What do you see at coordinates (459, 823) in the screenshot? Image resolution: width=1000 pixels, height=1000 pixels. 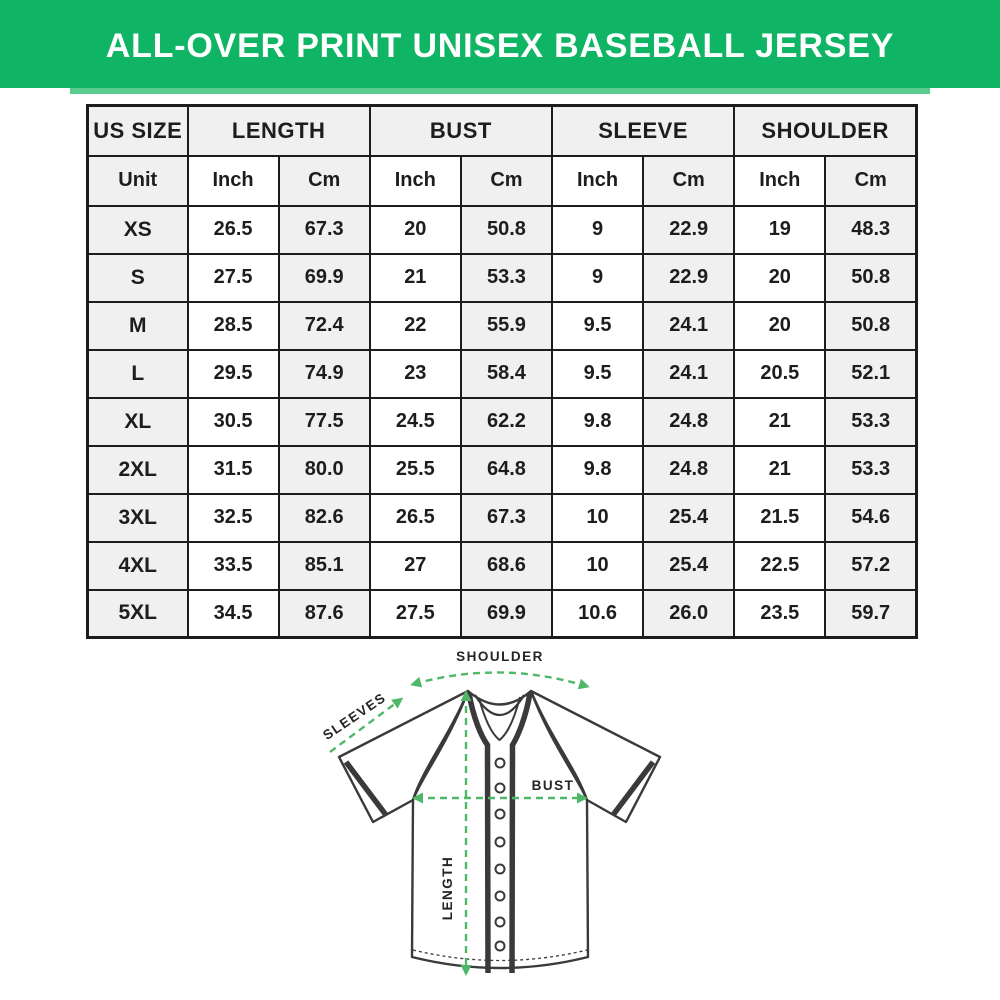 I see `measurement-arrows` at bounding box center [459, 823].